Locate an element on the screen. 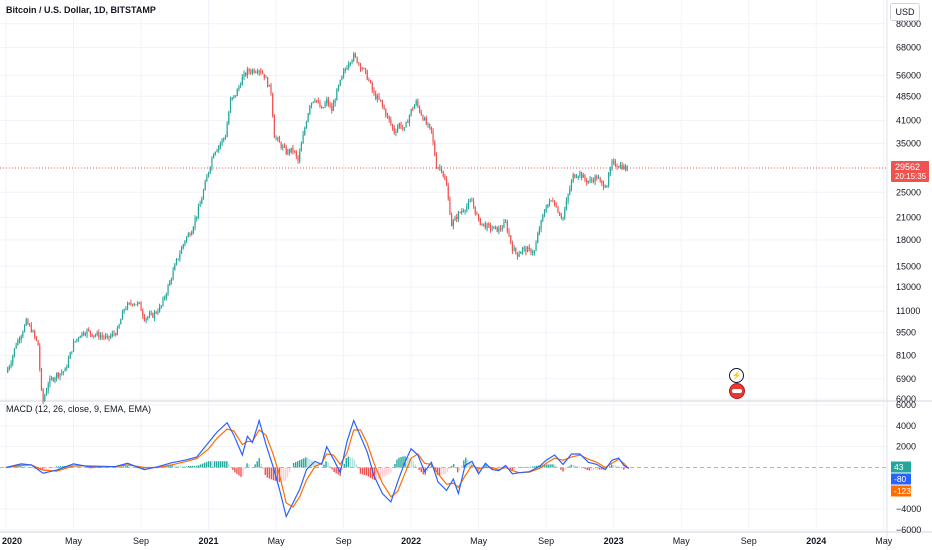 The image size is (932, 550). us-flag-icon is located at coordinates (737, 391).